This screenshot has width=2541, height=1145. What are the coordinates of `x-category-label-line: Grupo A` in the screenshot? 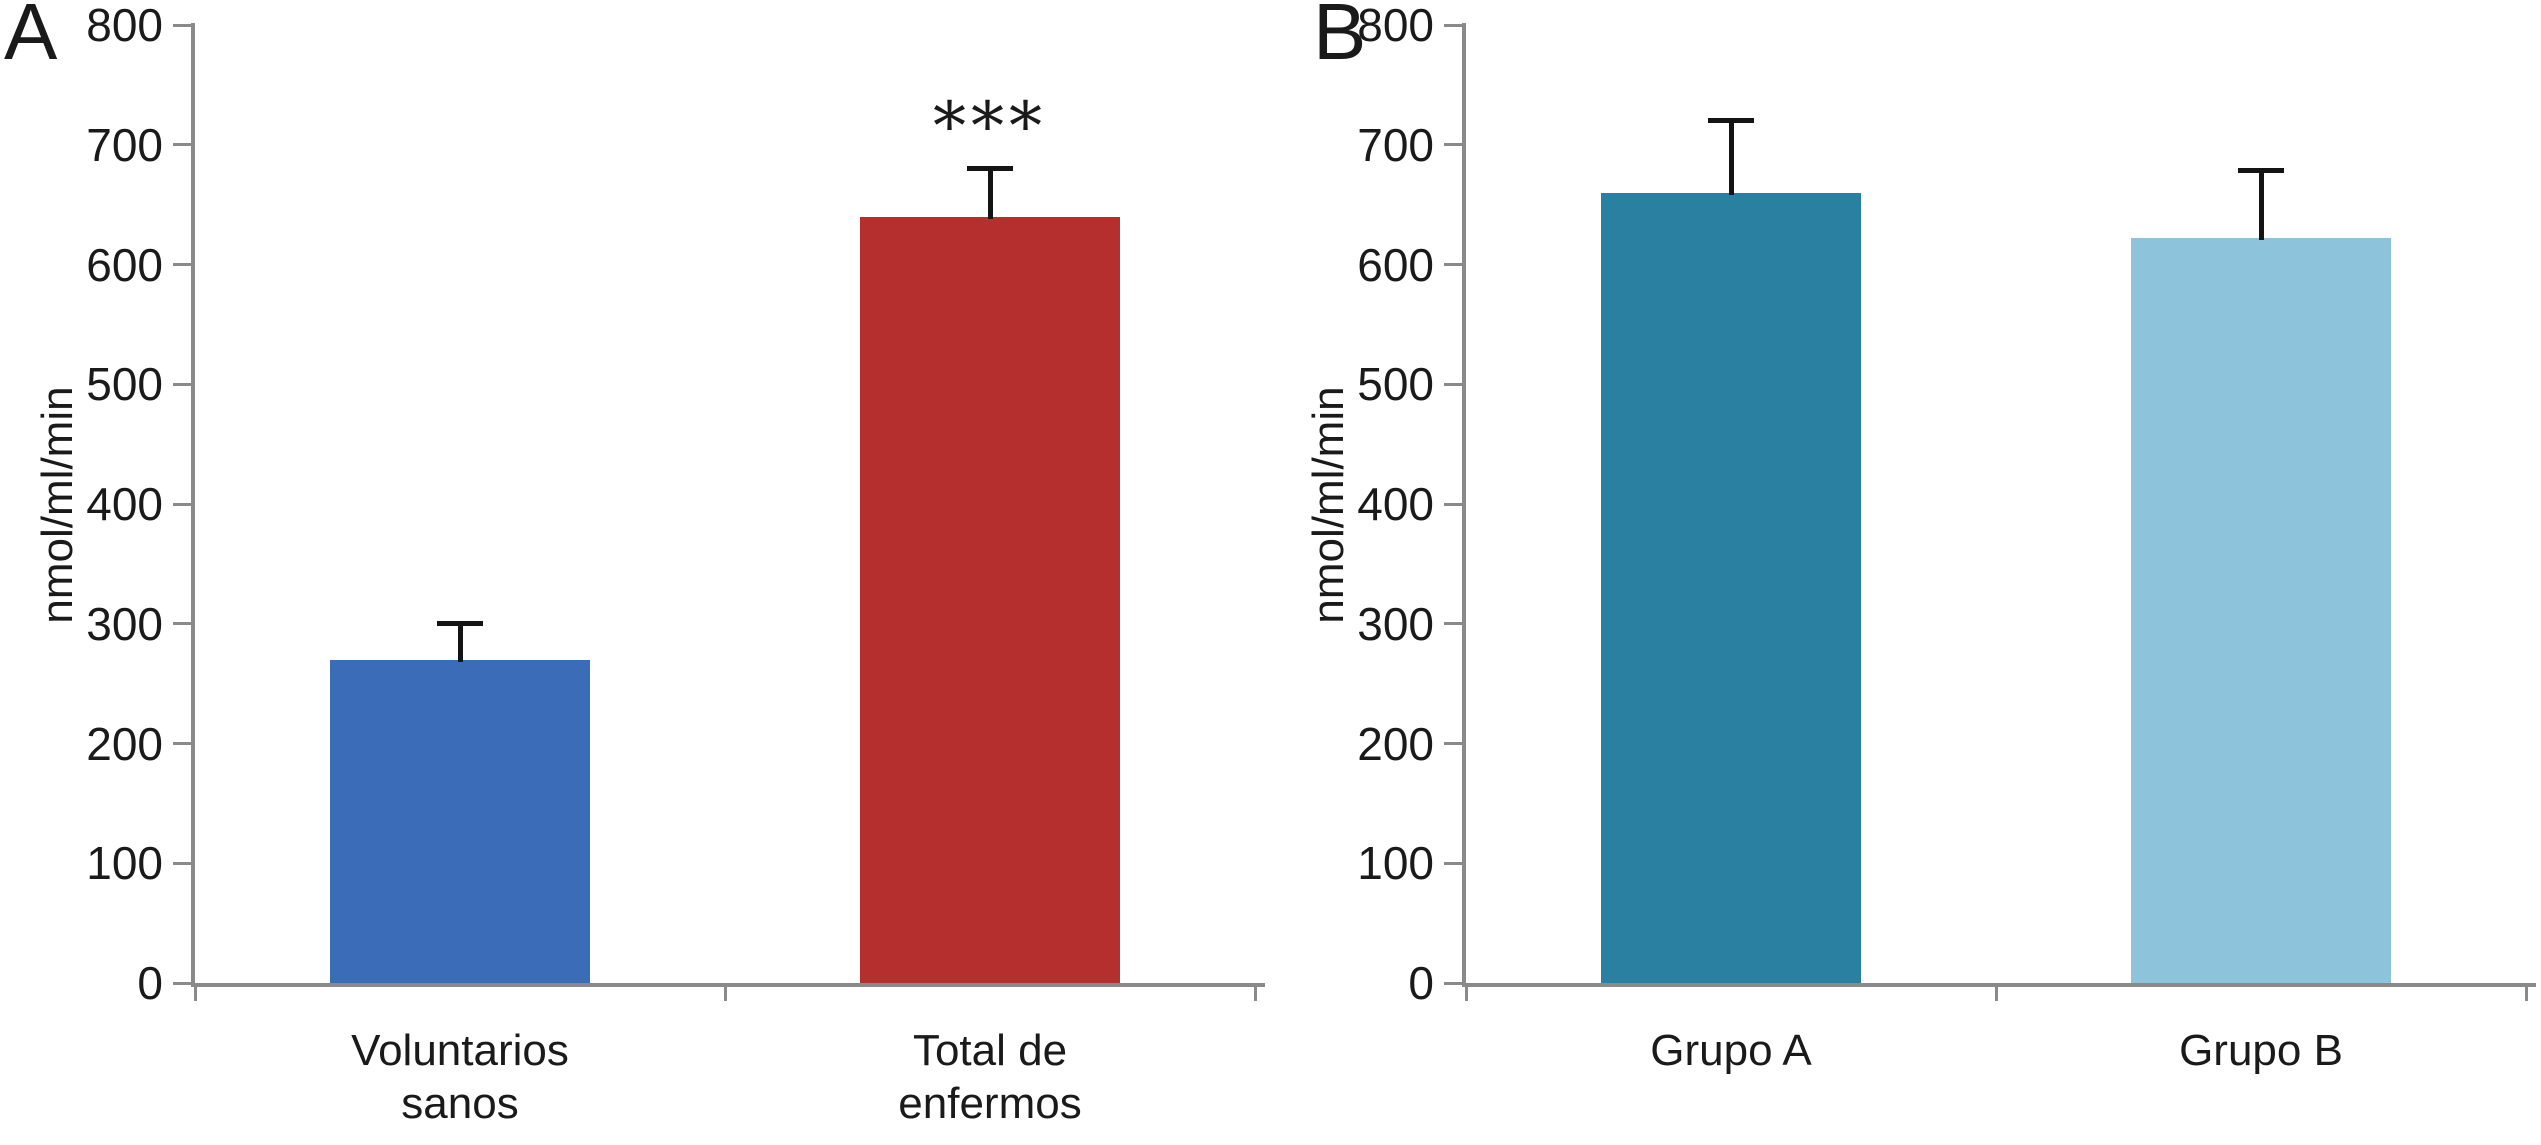 It's located at (1731, 1050).